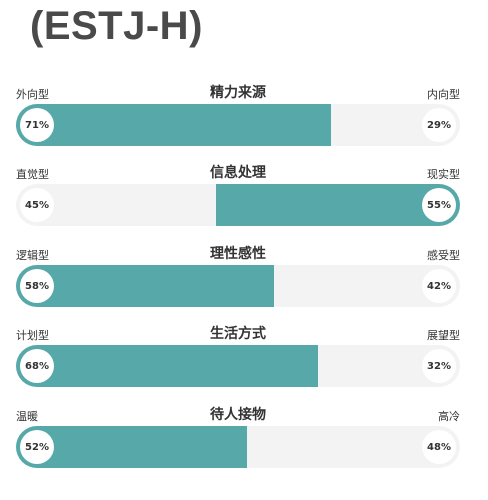  Describe the element at coordinates (439, 286) in the screenshot. I see `right-percent-badge: 42%` at that location.